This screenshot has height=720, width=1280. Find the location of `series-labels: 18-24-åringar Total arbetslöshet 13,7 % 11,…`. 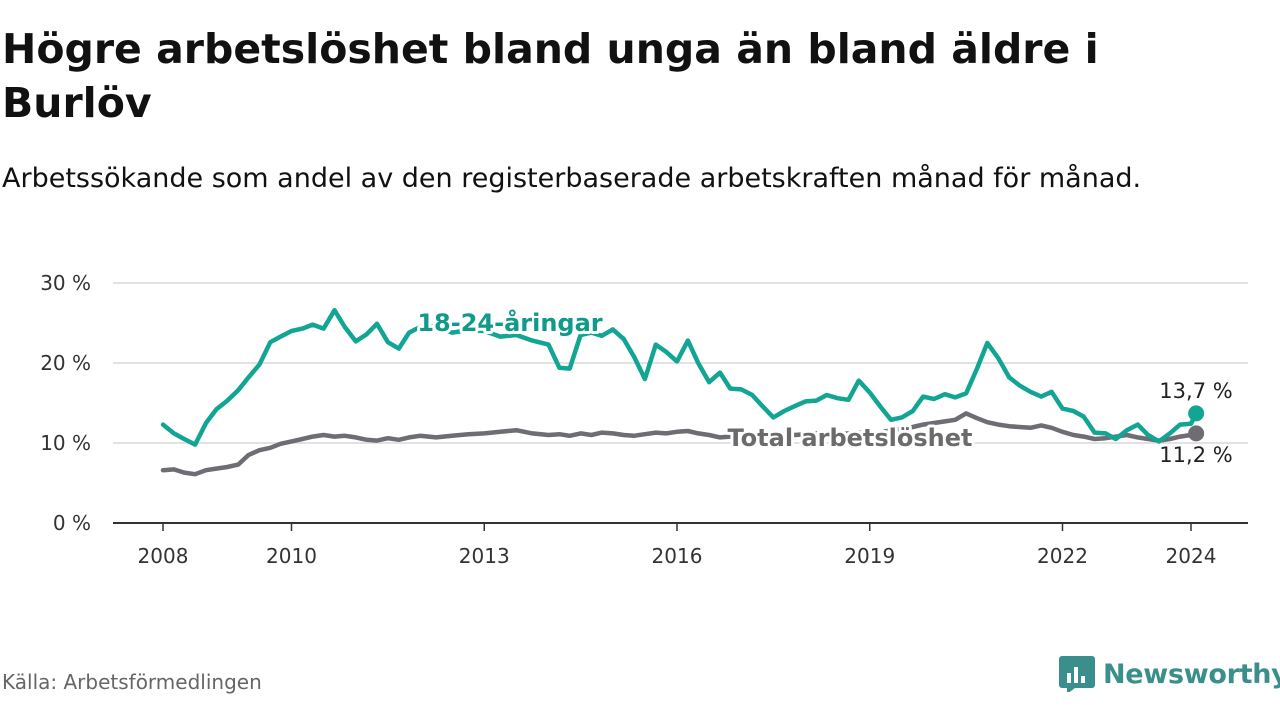

series-labels: 18-24-åringar Total arbetslöshet 13,7 % 11,… is located at coordinates (823, 386).